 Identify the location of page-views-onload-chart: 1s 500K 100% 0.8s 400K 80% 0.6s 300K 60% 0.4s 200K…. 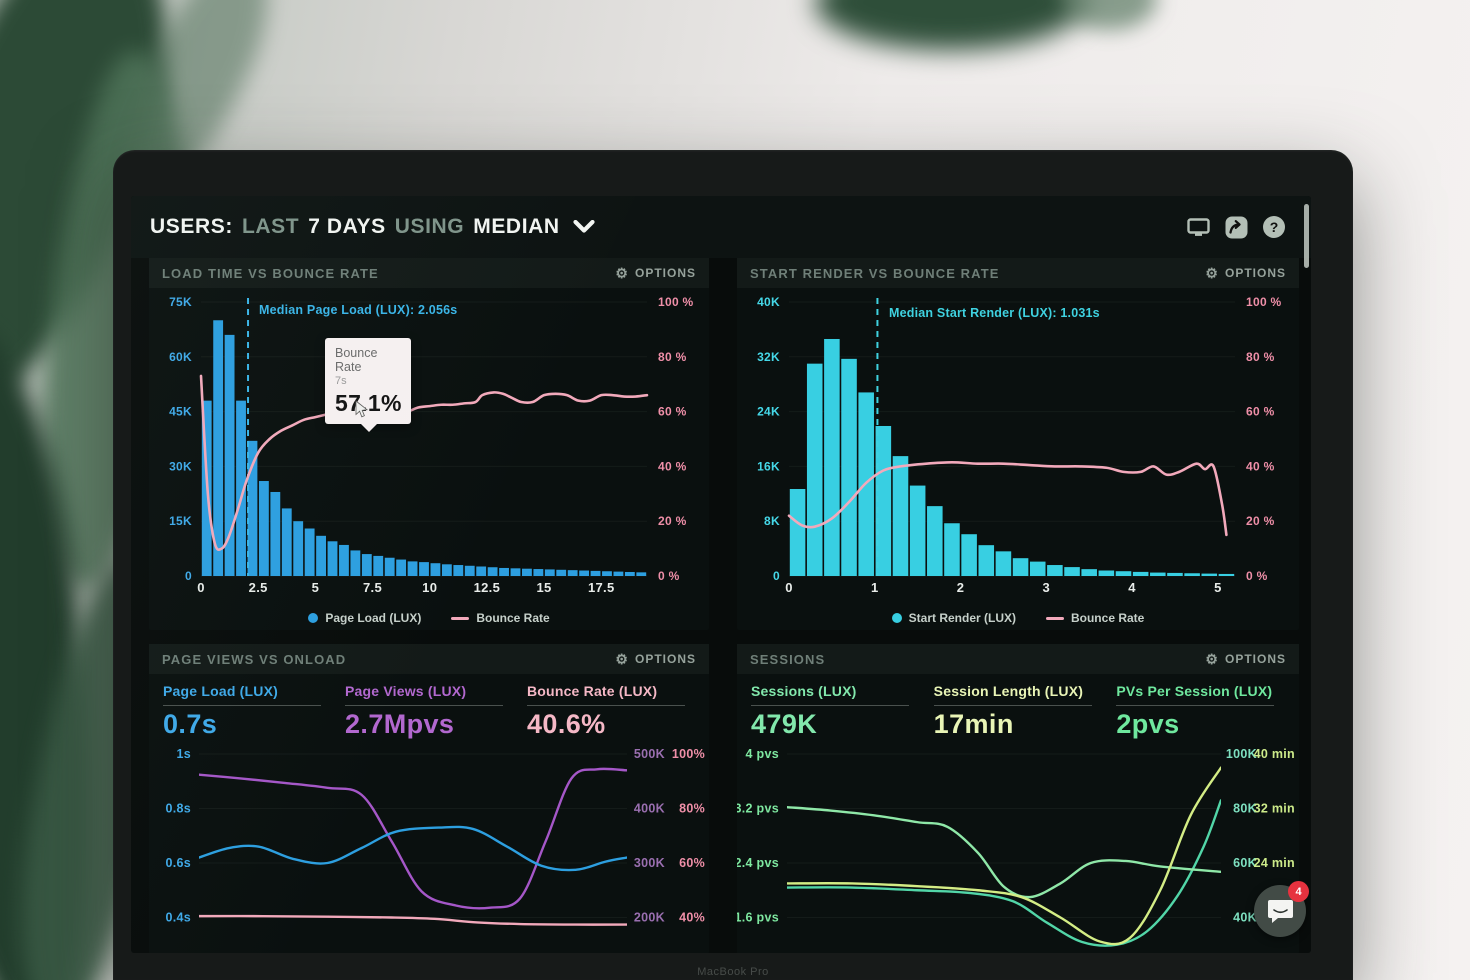
(429, 847).